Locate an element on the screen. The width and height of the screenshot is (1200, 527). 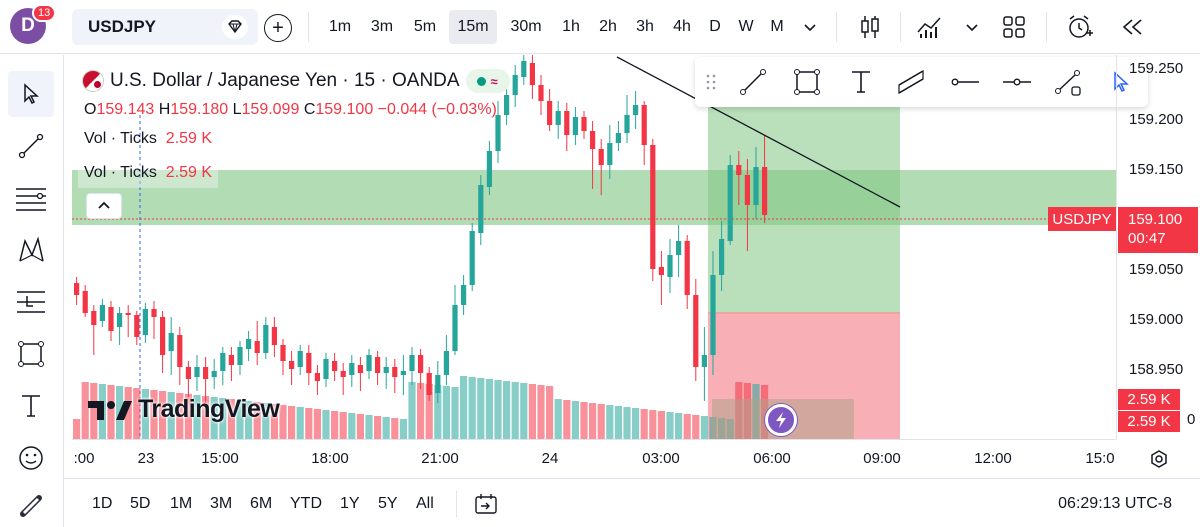
alert-clock-icon is located at coordinates (1080, 27).